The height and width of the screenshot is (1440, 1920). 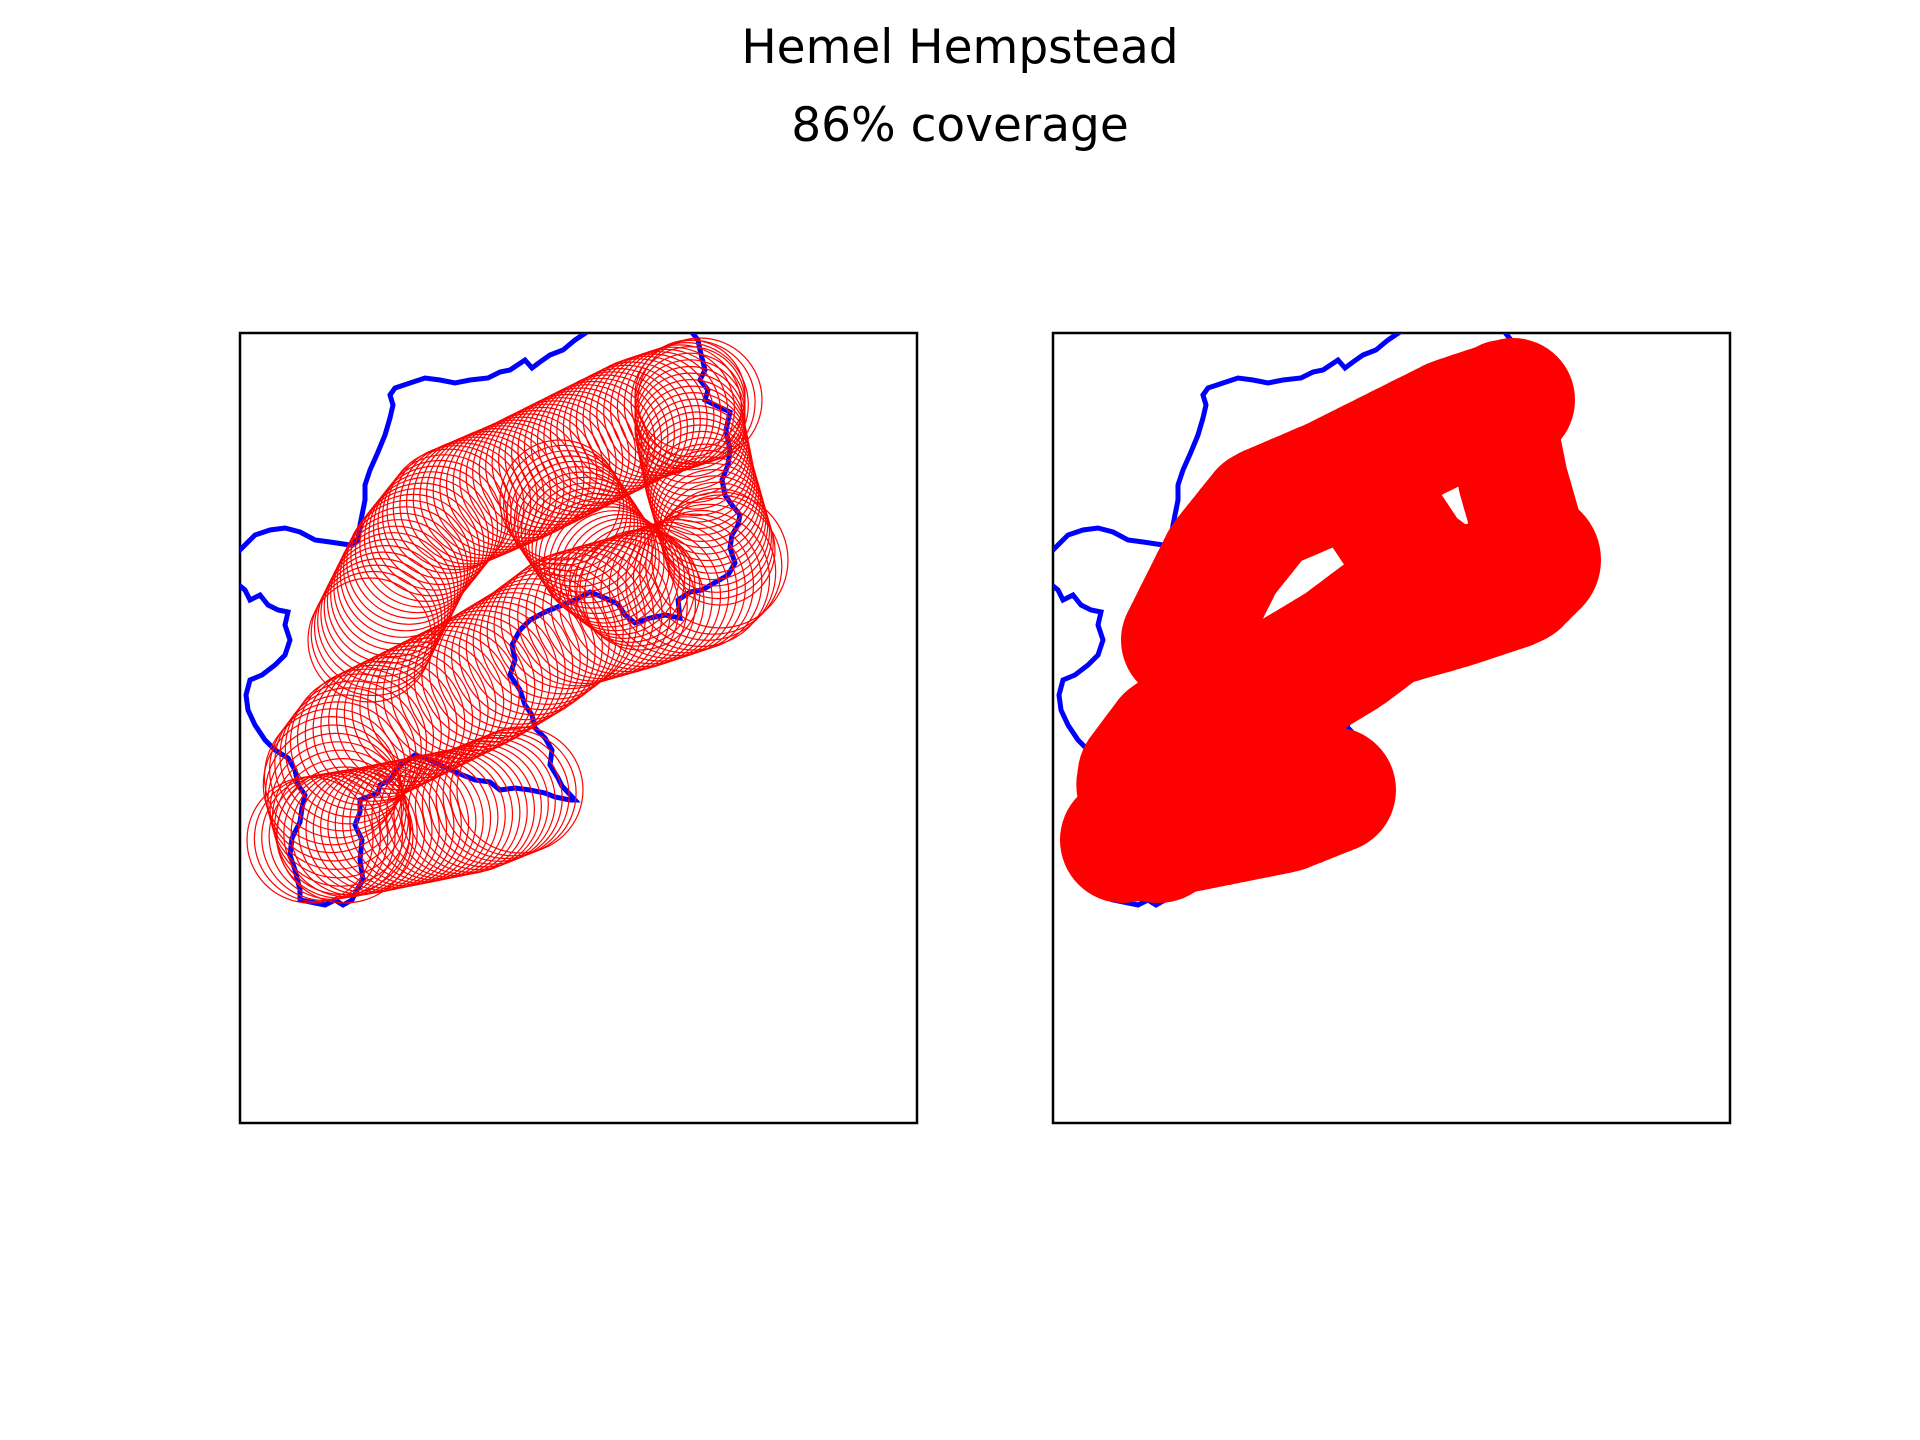 What do you see at coordinates (960, 125) in the screenshot?
I see `coverage-subtitle: 86% coverage` at bounding box center [960, 125].